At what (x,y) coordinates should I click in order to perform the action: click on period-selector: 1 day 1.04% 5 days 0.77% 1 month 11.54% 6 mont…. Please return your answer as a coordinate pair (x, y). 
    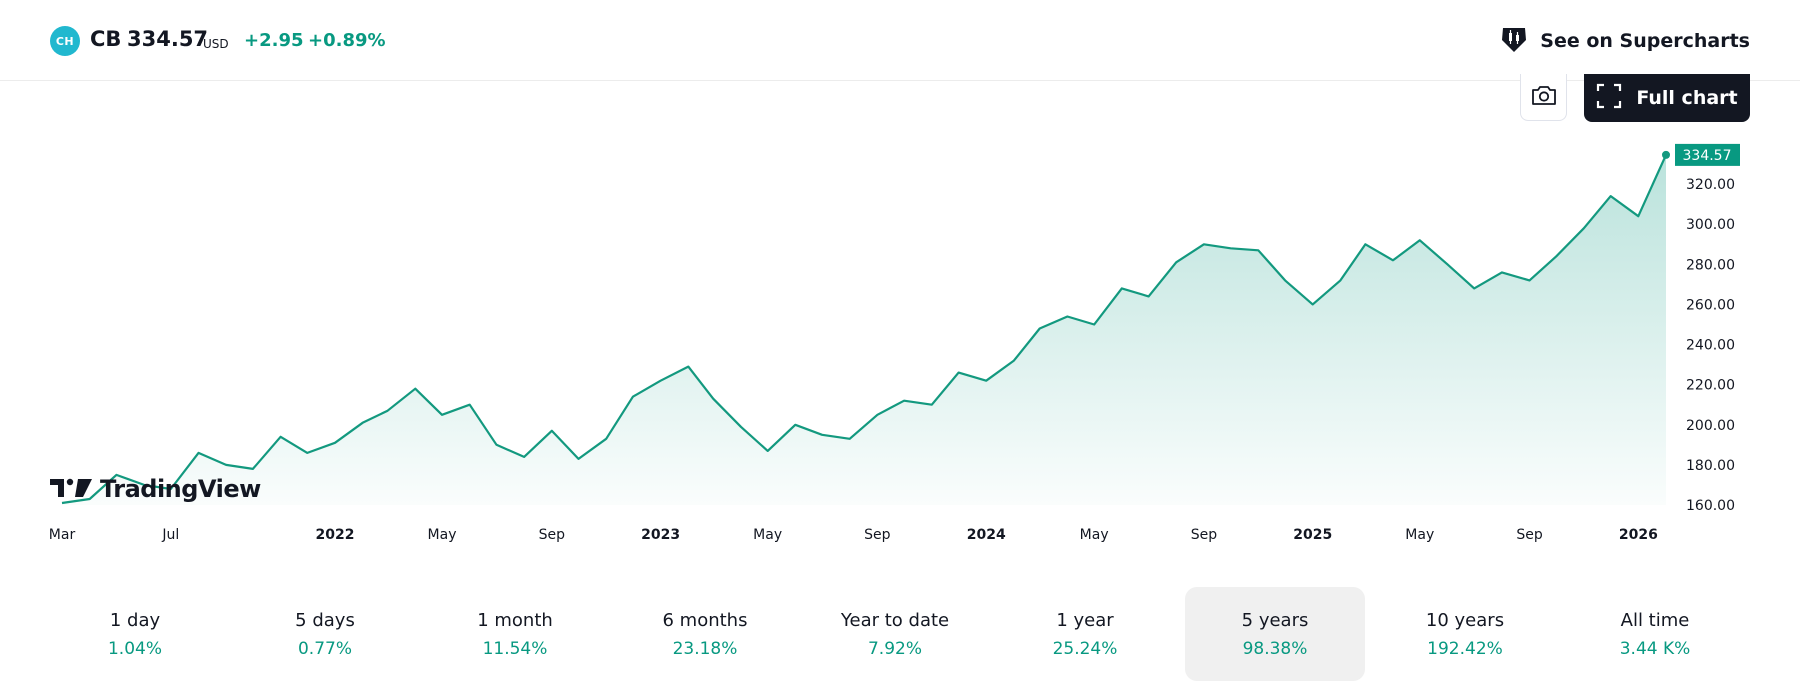
    Looking at the image, I should click on (900, 634).